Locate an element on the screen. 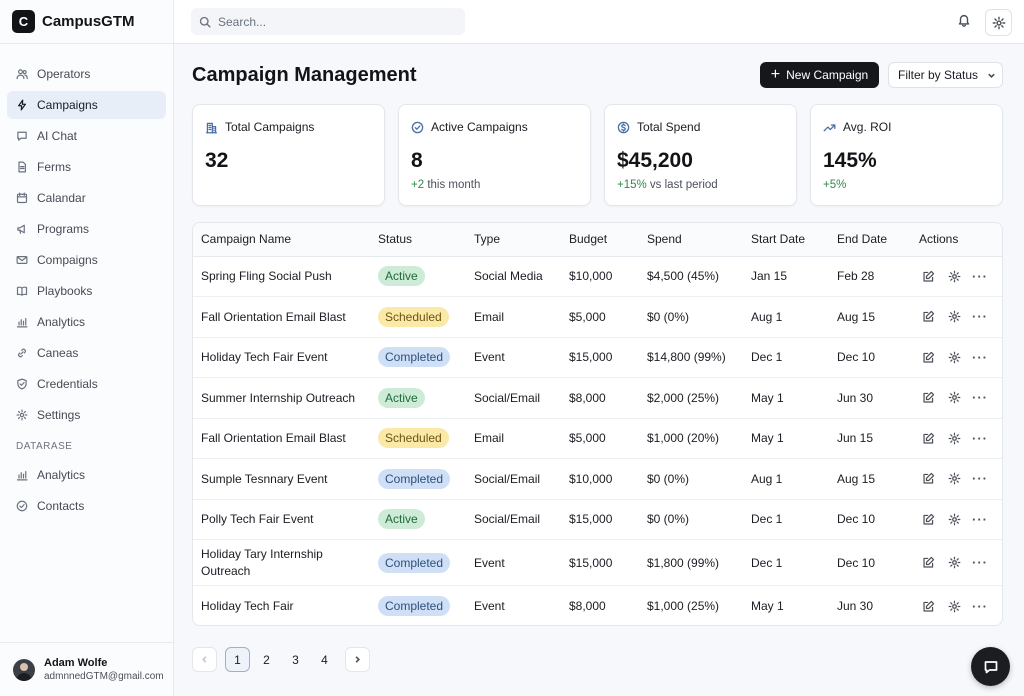 The image size is (1024, 696). end-date-cell: Dec 10 is located at coordinates (870, 357).